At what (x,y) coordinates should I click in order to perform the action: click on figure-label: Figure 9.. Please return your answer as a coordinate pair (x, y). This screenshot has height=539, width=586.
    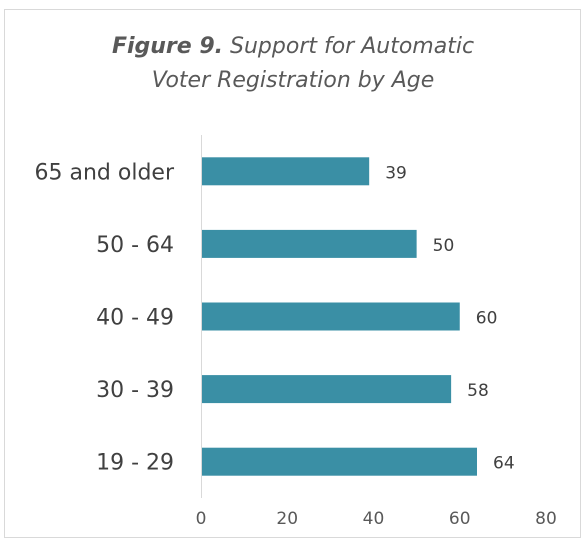
    Looking at the image, I should click on (167, 46).